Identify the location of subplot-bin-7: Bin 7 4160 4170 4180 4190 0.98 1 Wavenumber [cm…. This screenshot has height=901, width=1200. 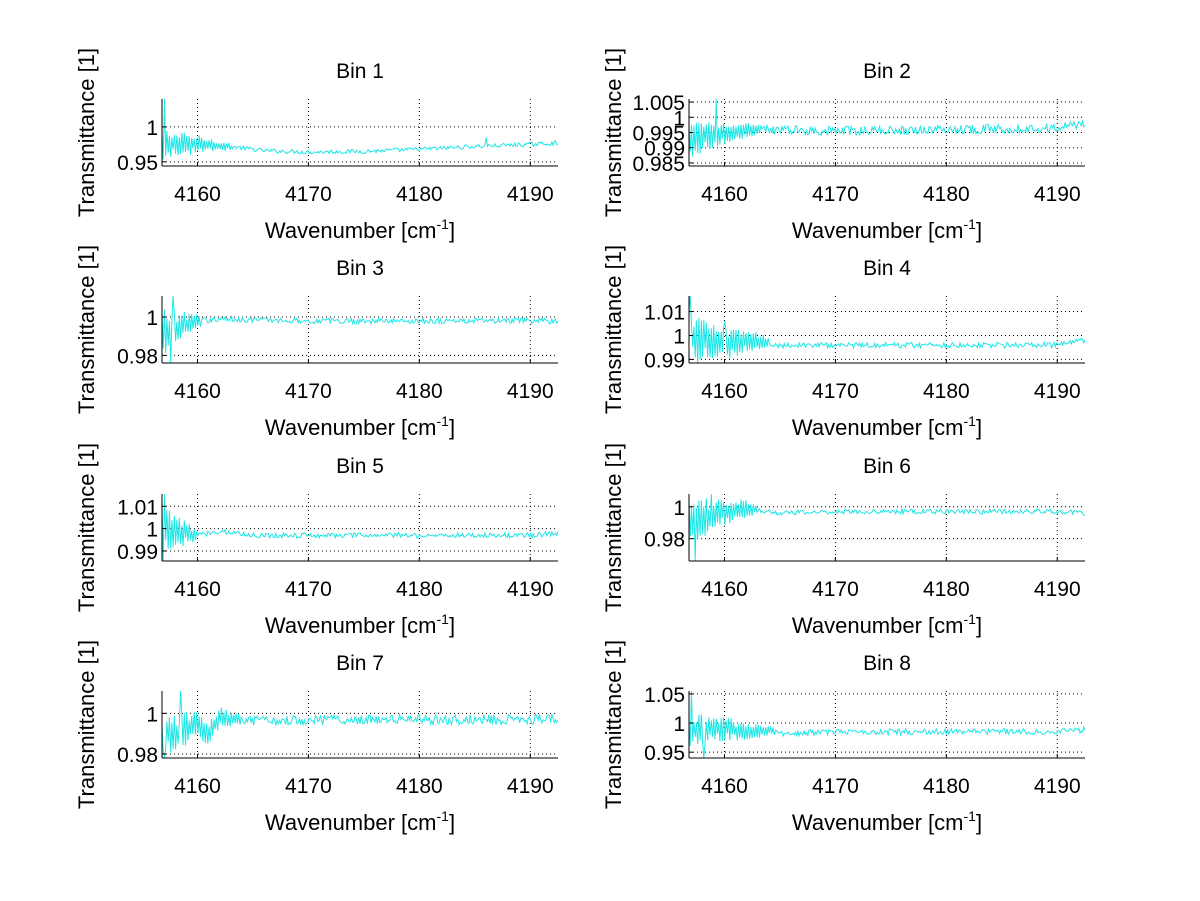
(316, 737).